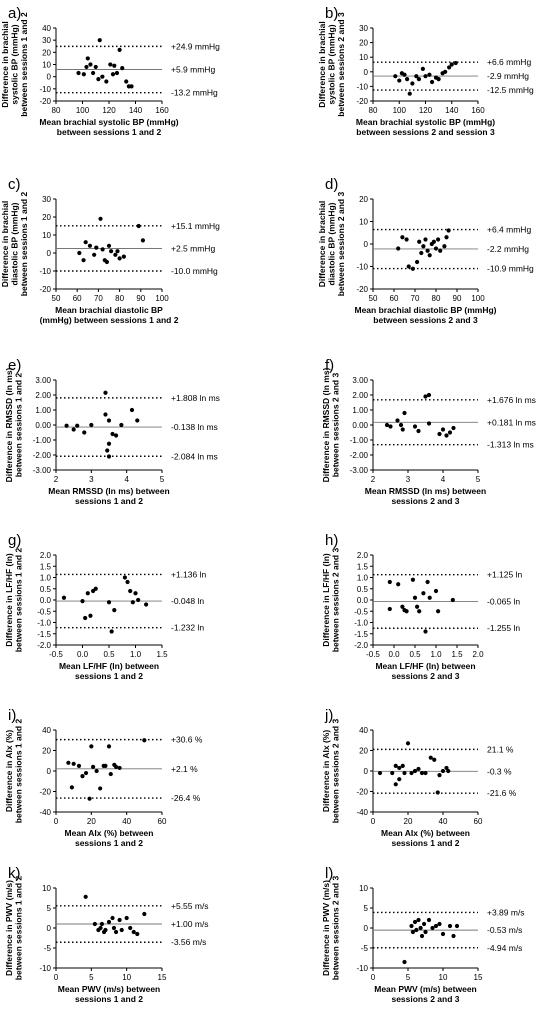 This screenshot has width=553, height=1024. Describe the element at coordinates (443, 479) in the screenshot. I see `x-tick-label: 4` at that location.